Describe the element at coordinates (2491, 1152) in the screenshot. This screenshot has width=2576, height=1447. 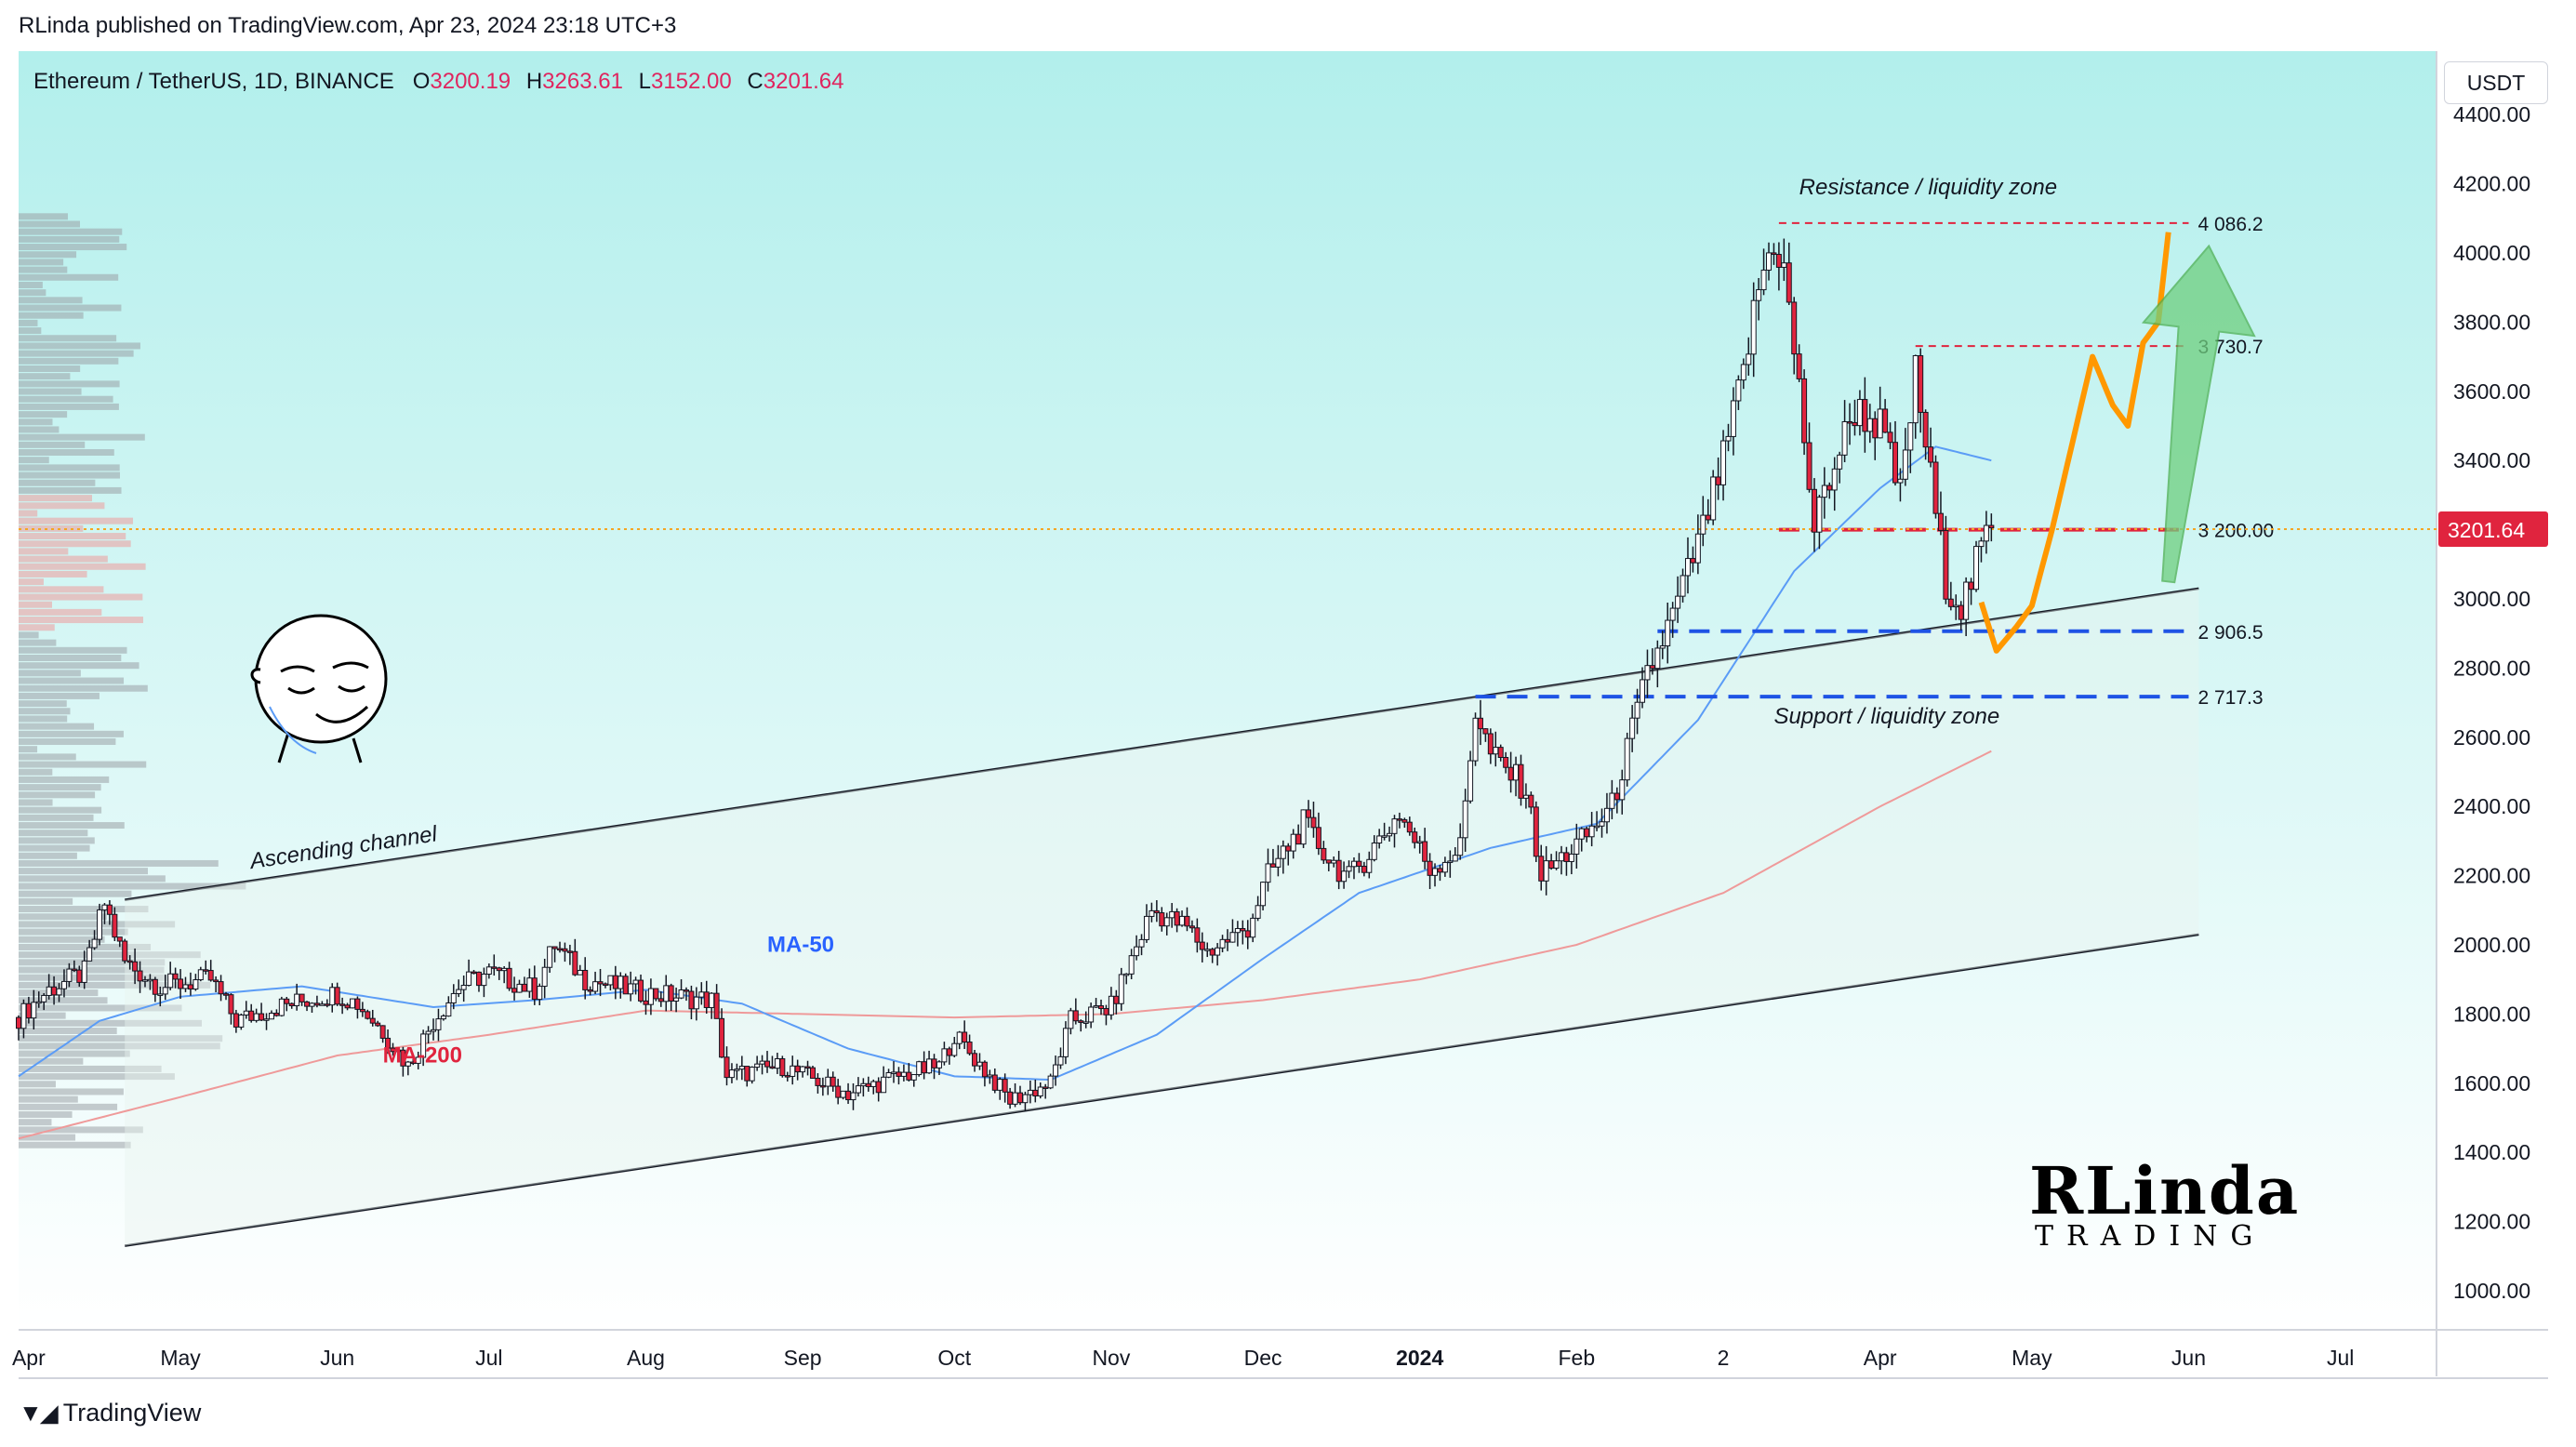
I see `price-tick-label: 1400.00` at that location.